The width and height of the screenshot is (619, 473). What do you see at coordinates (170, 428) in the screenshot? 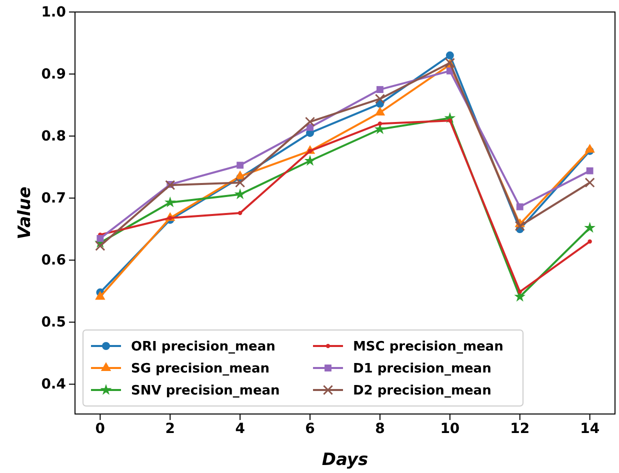
I see `x-tick-label: 2` at bounding box center [170, 428].